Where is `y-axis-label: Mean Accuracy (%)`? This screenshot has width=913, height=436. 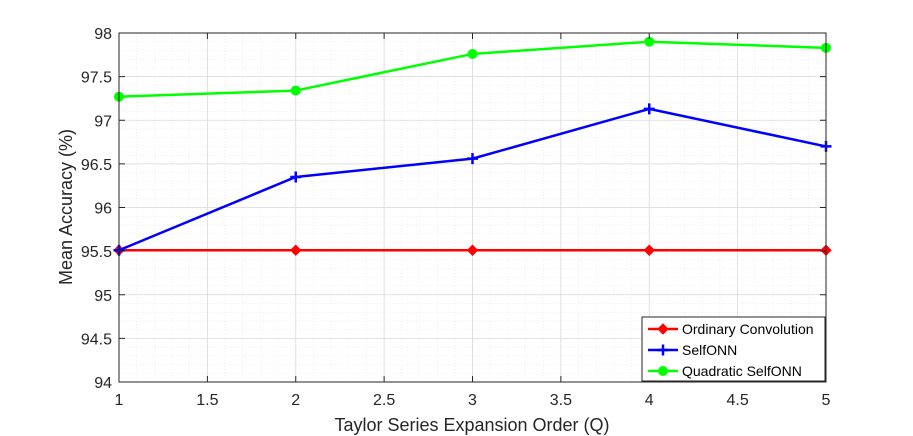
y-axis-label: Mean Accuracy (%) is located at coordinates (66, 207).